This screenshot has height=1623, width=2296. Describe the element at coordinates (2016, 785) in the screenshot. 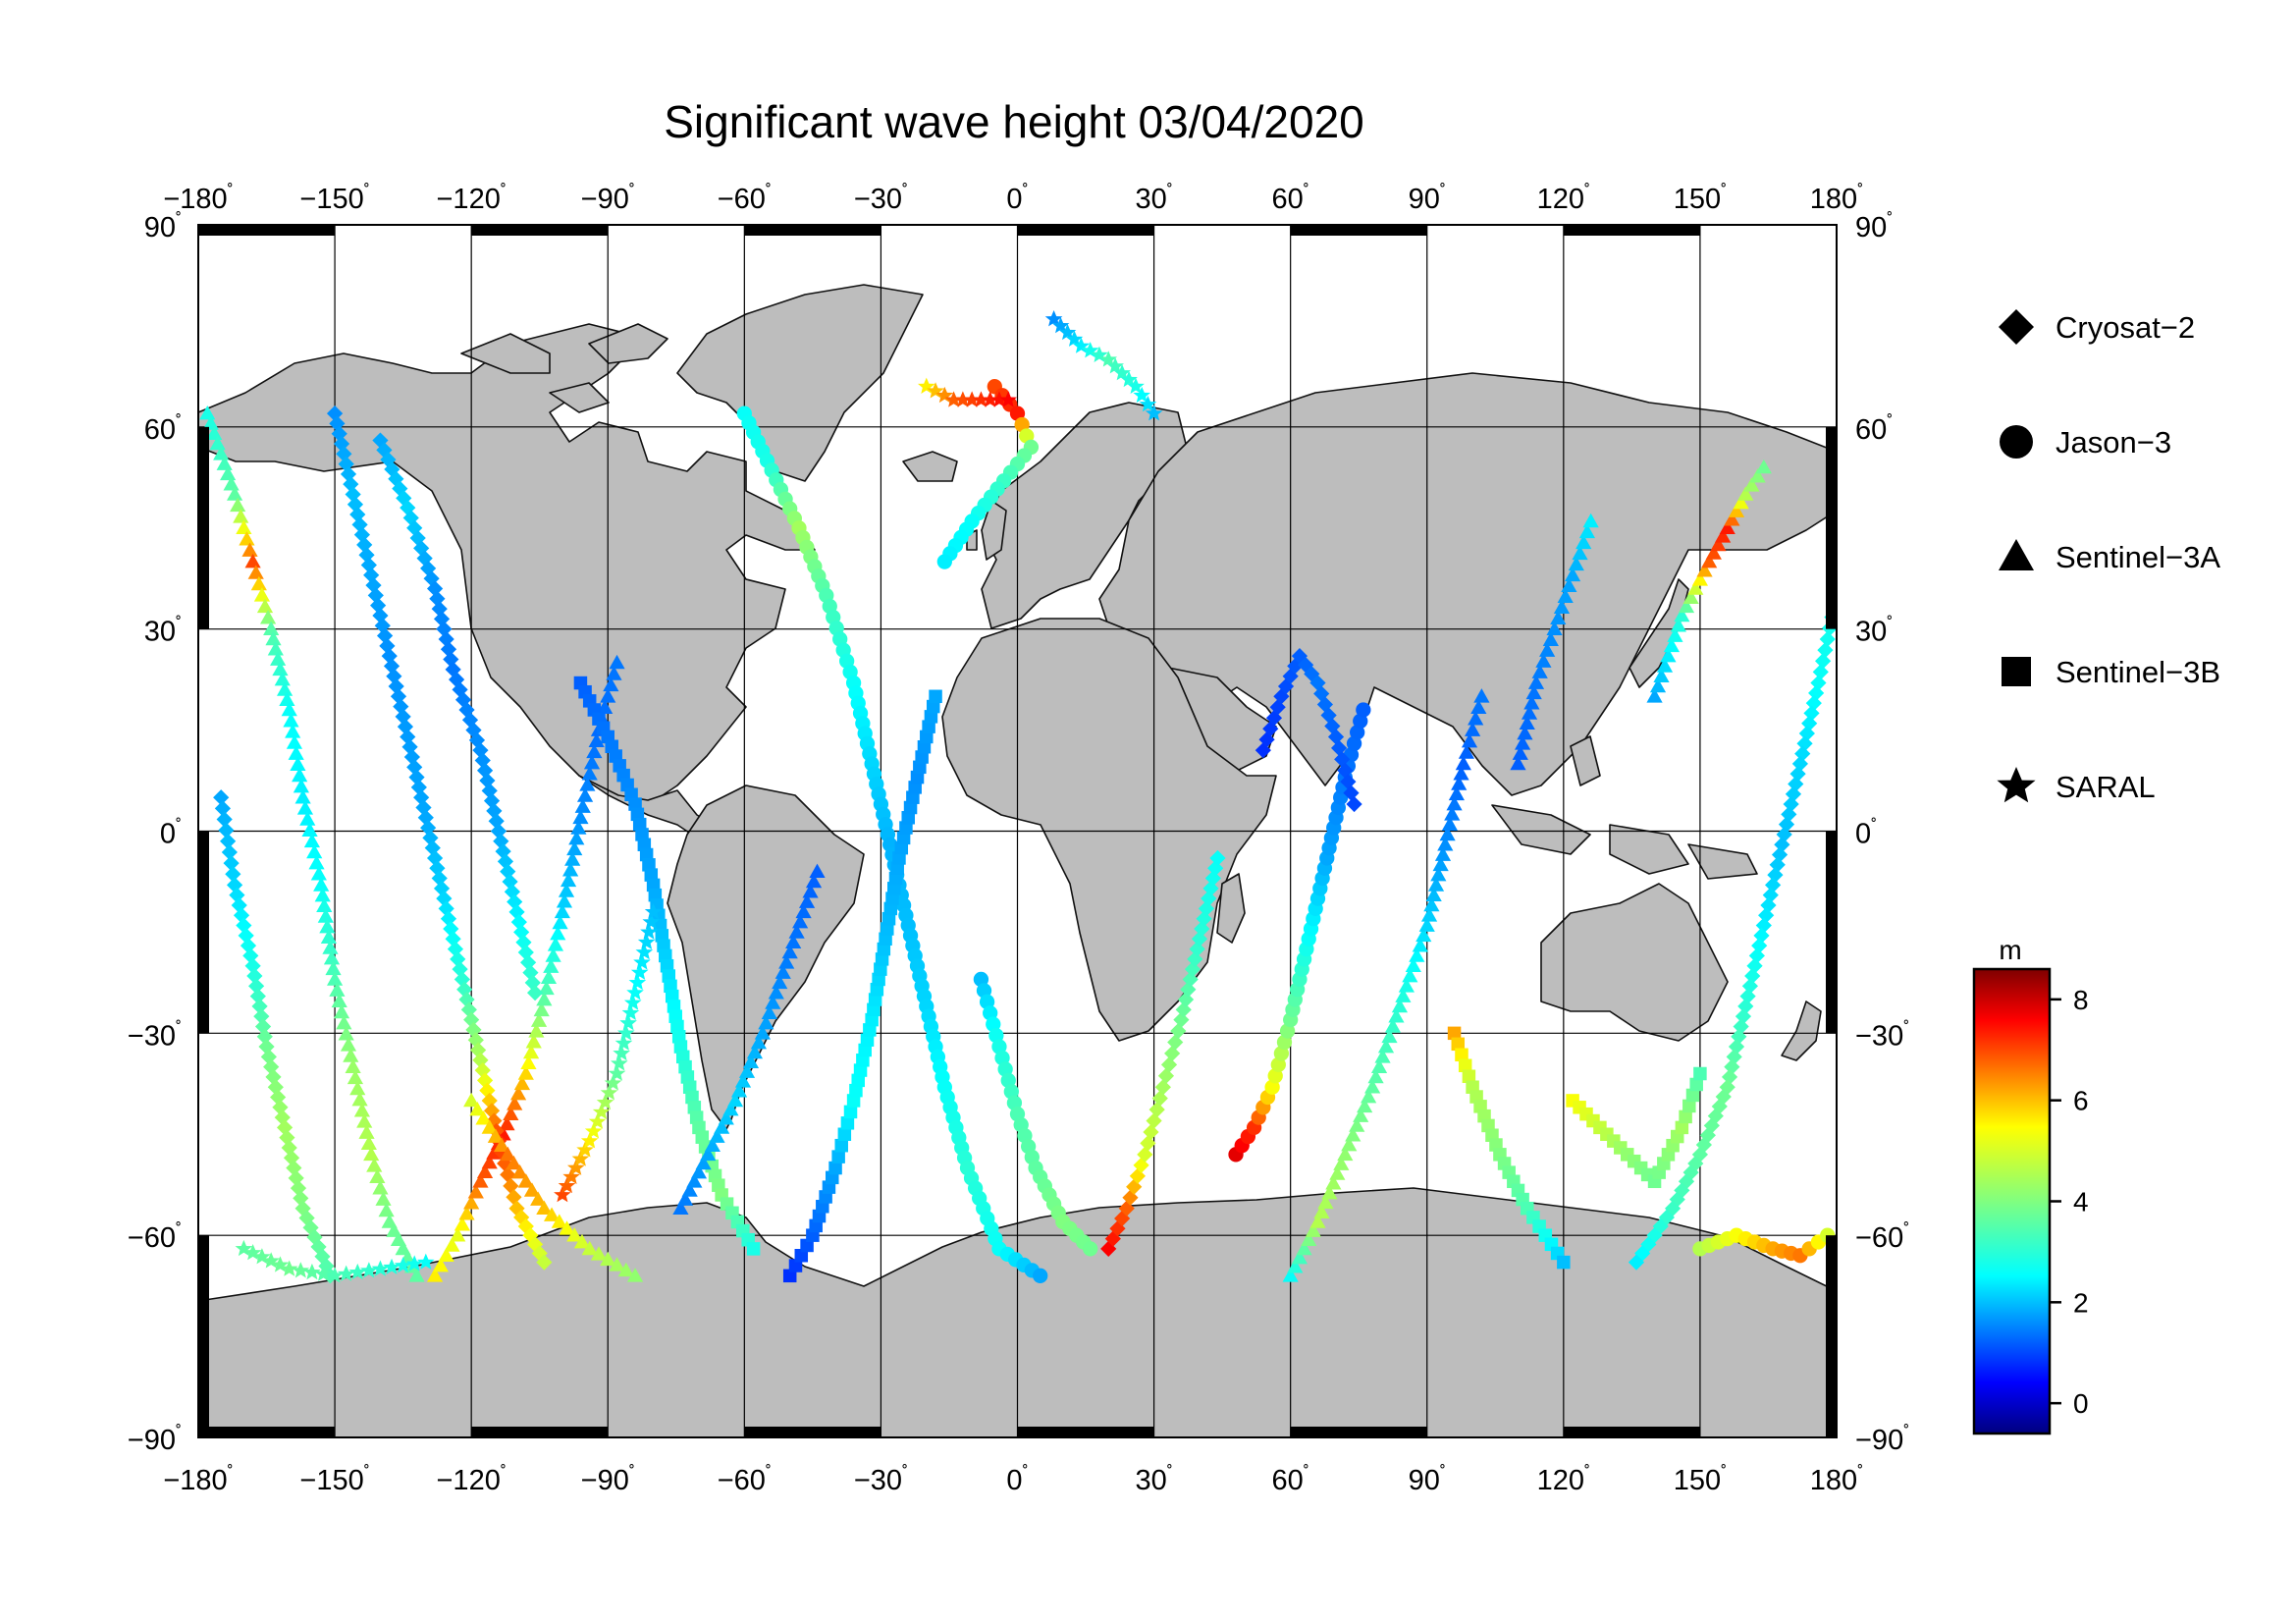

I see `legend-star-icon` at that location.